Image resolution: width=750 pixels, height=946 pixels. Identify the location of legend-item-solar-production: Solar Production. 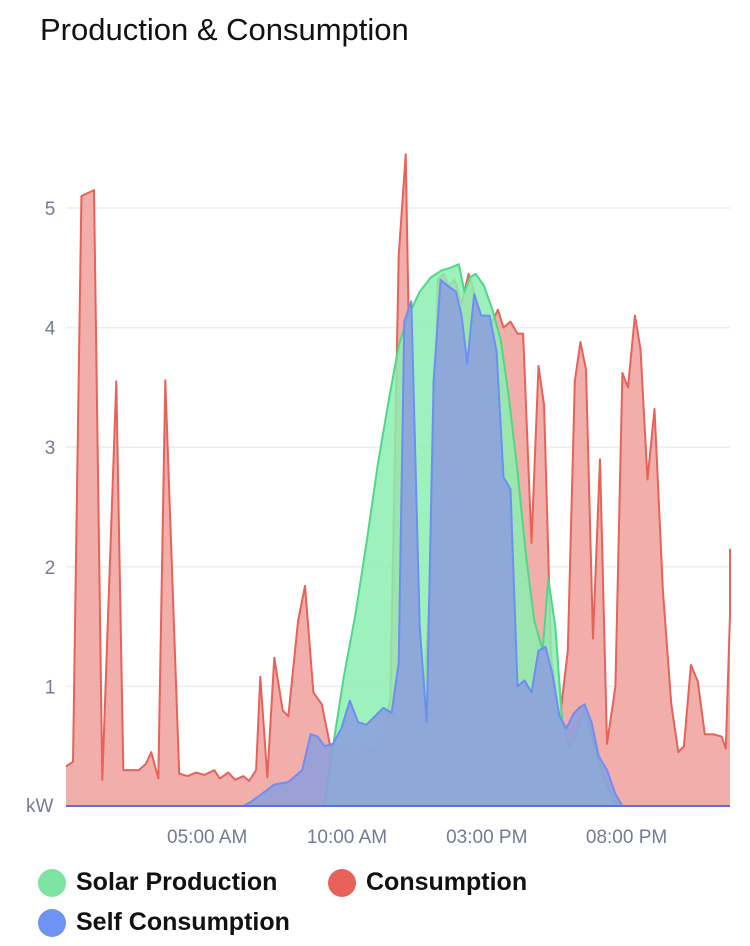
(157, 882).